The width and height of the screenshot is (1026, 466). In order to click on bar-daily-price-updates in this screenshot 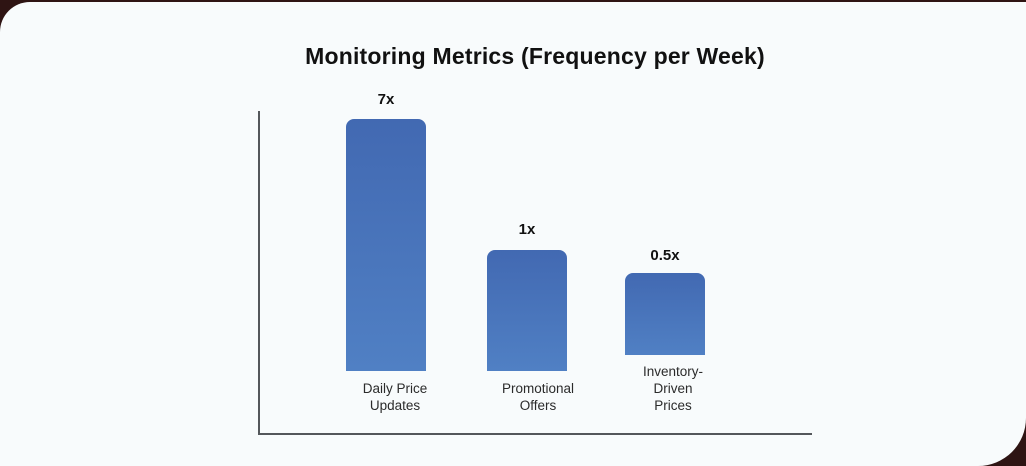, I will do `click(386, 245)`.